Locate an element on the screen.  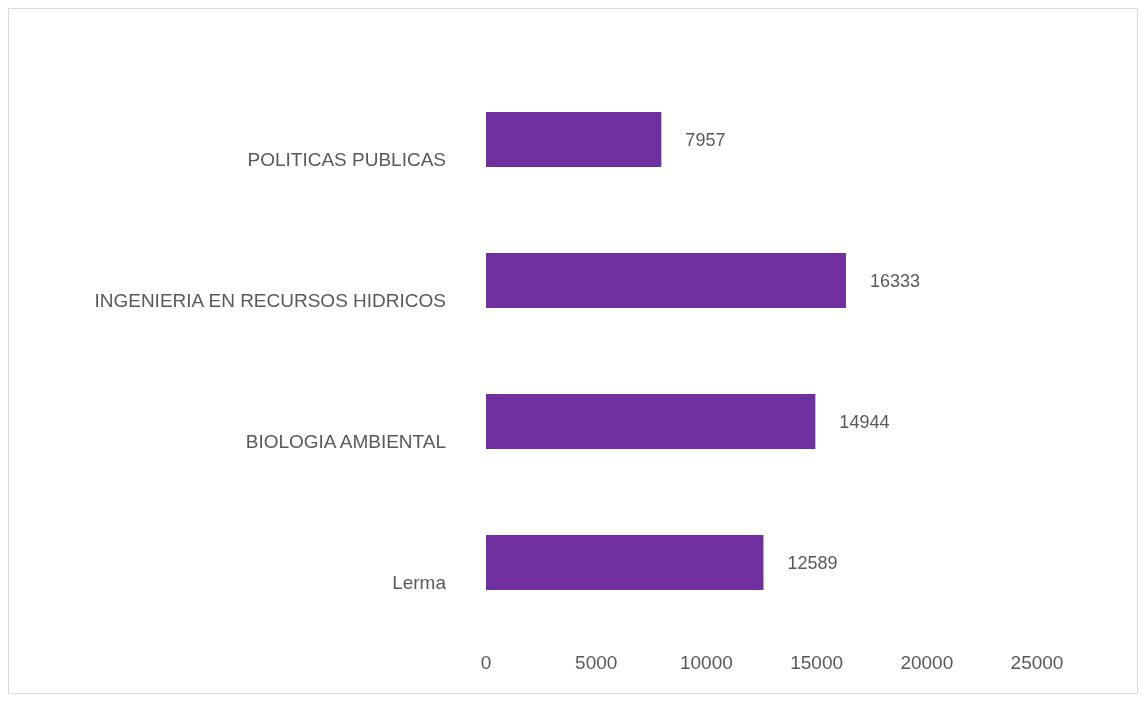
x-tick-label: 0 is located at coordinates (486, 662).